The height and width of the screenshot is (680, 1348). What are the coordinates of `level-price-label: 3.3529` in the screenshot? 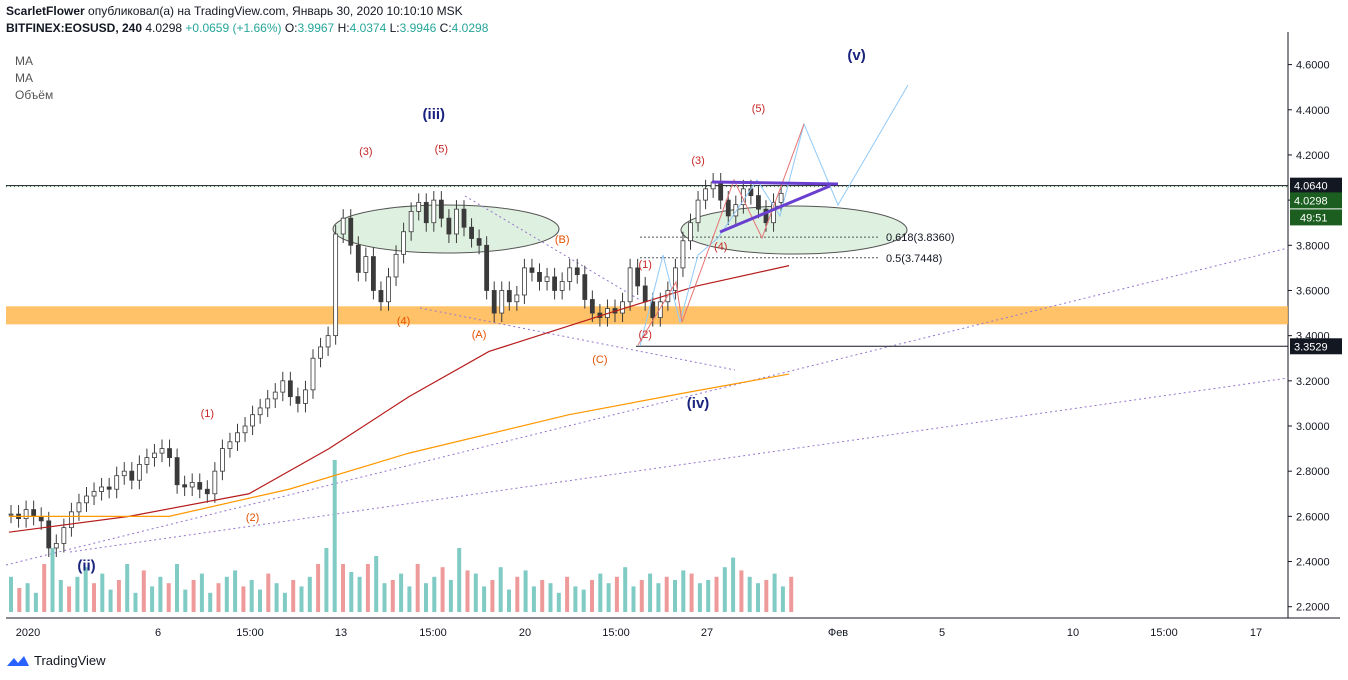 It's located at (1311, 347).